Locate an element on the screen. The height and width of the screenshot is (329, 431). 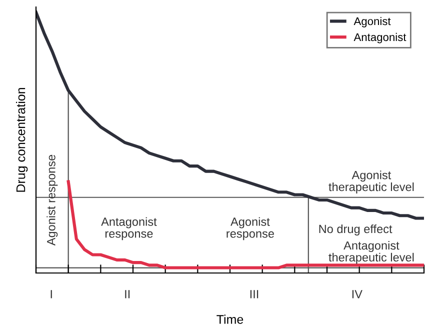
text: IV is located at coordinates (357, 294).